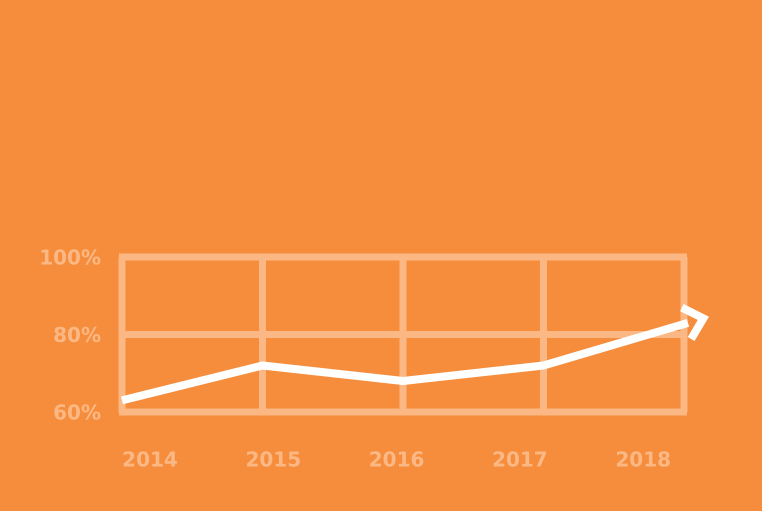 The height and width of the screenshot is (511, 762). Describe the element at coordinates (520, 460) in the screenshot. I see `x-tick-label: 2017` at that location.